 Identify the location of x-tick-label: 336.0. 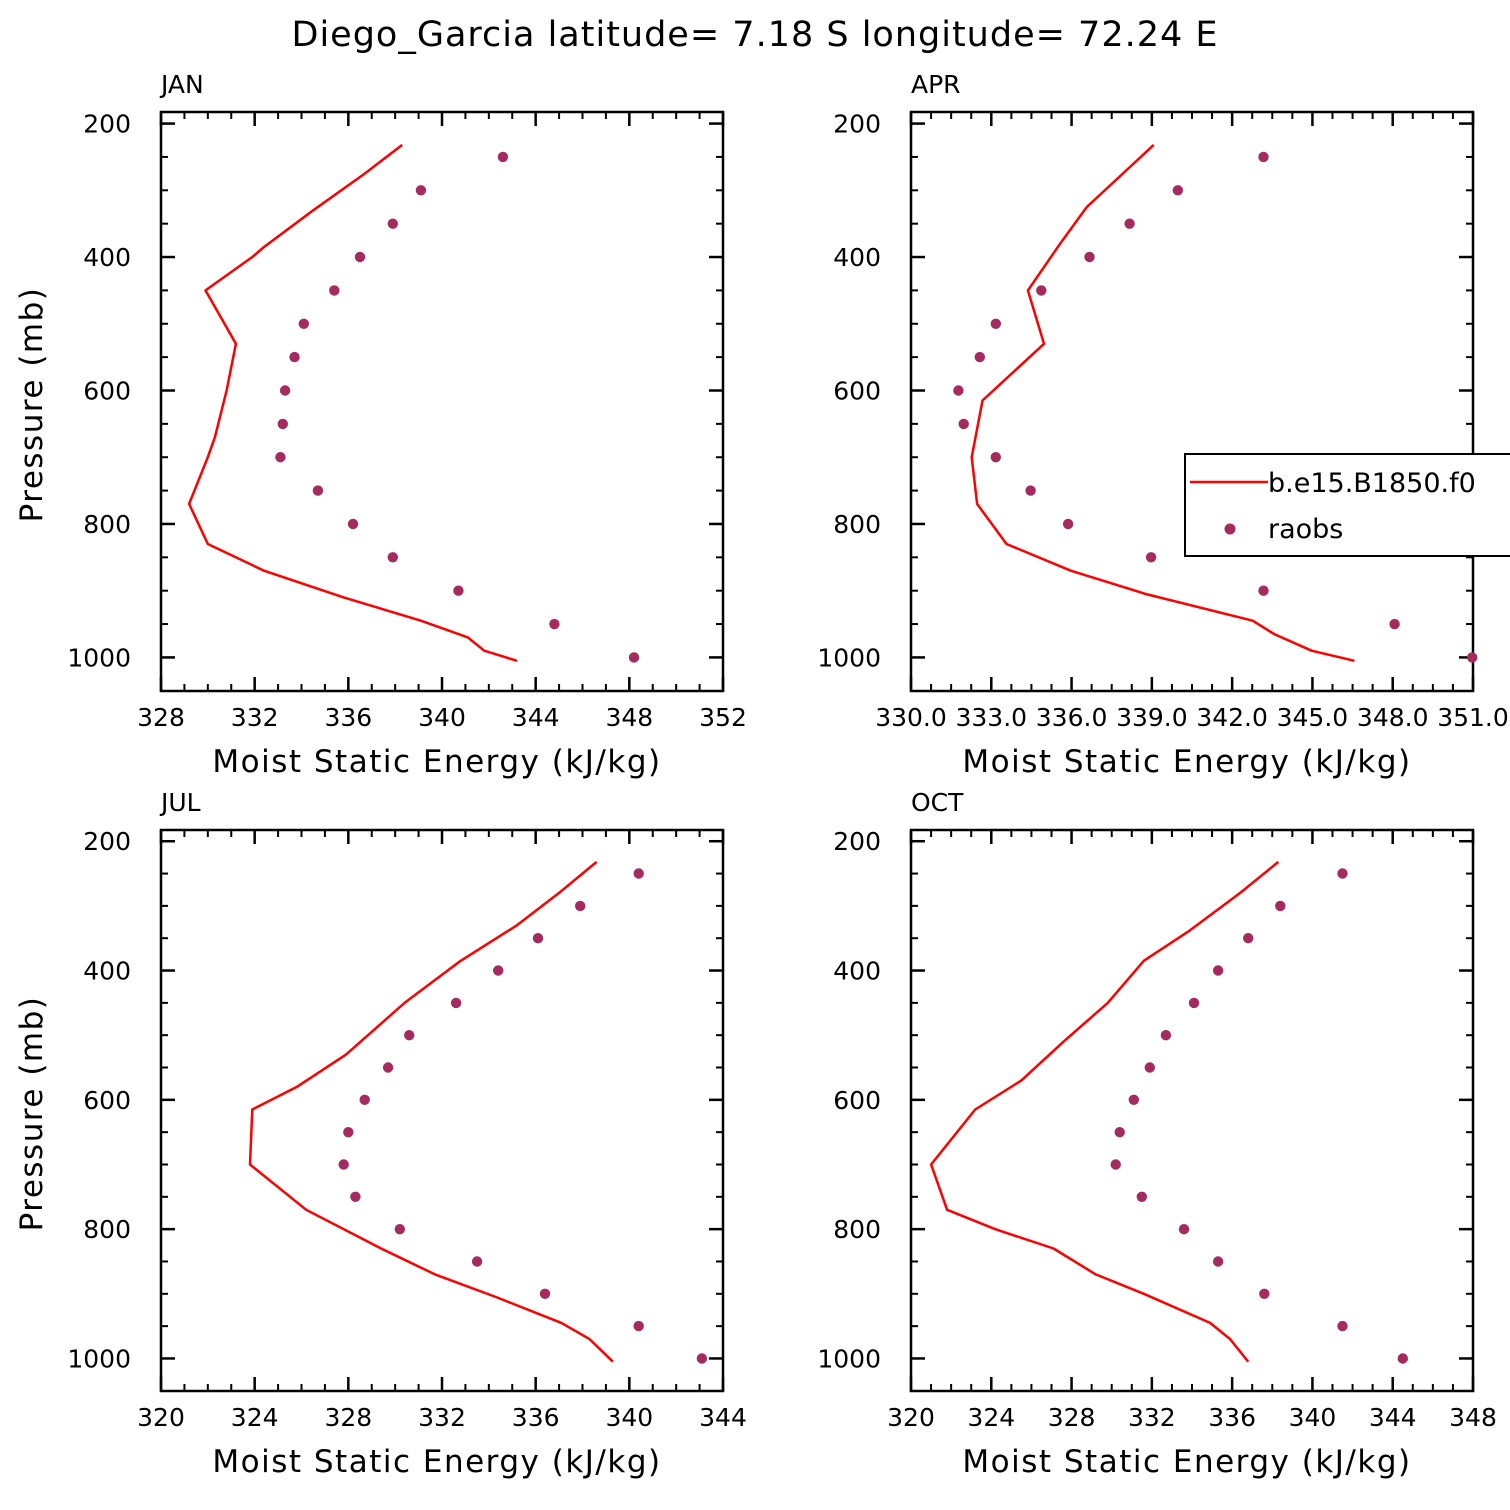
(1072, 717).